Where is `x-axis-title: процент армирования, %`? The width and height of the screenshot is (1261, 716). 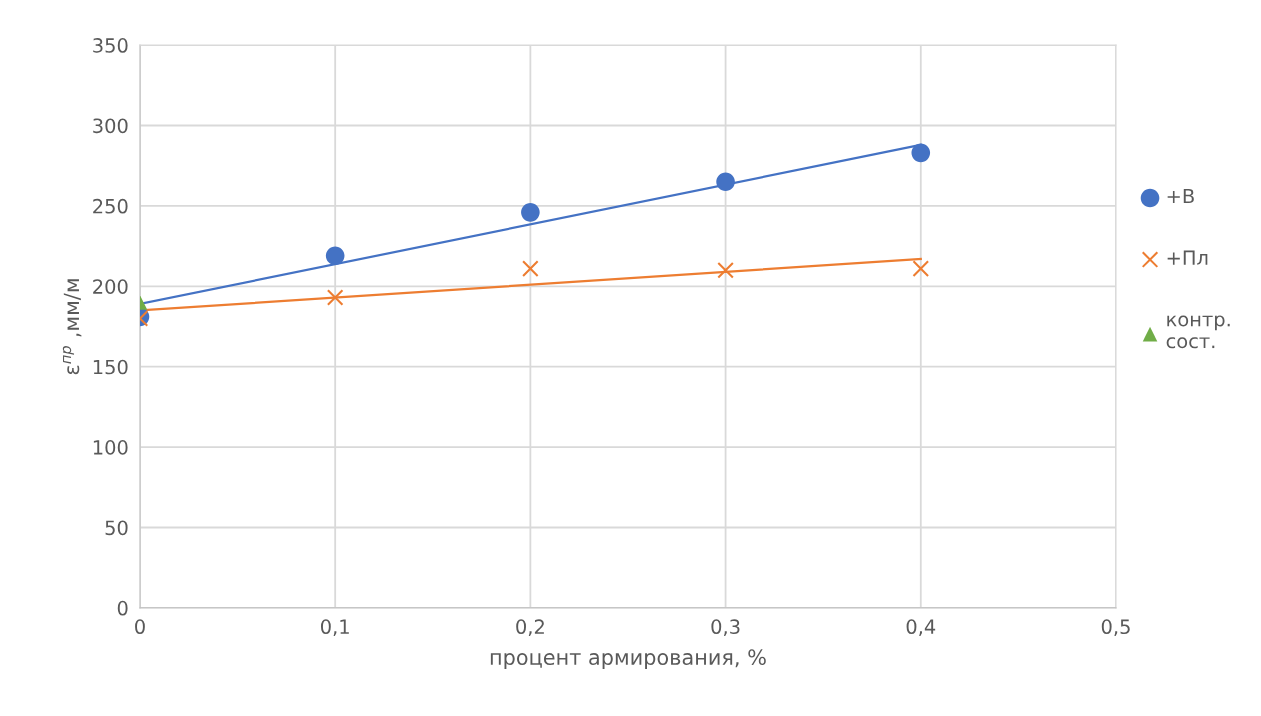 x-axis-title: процент армирования, % is located at coordinates (628, 659).